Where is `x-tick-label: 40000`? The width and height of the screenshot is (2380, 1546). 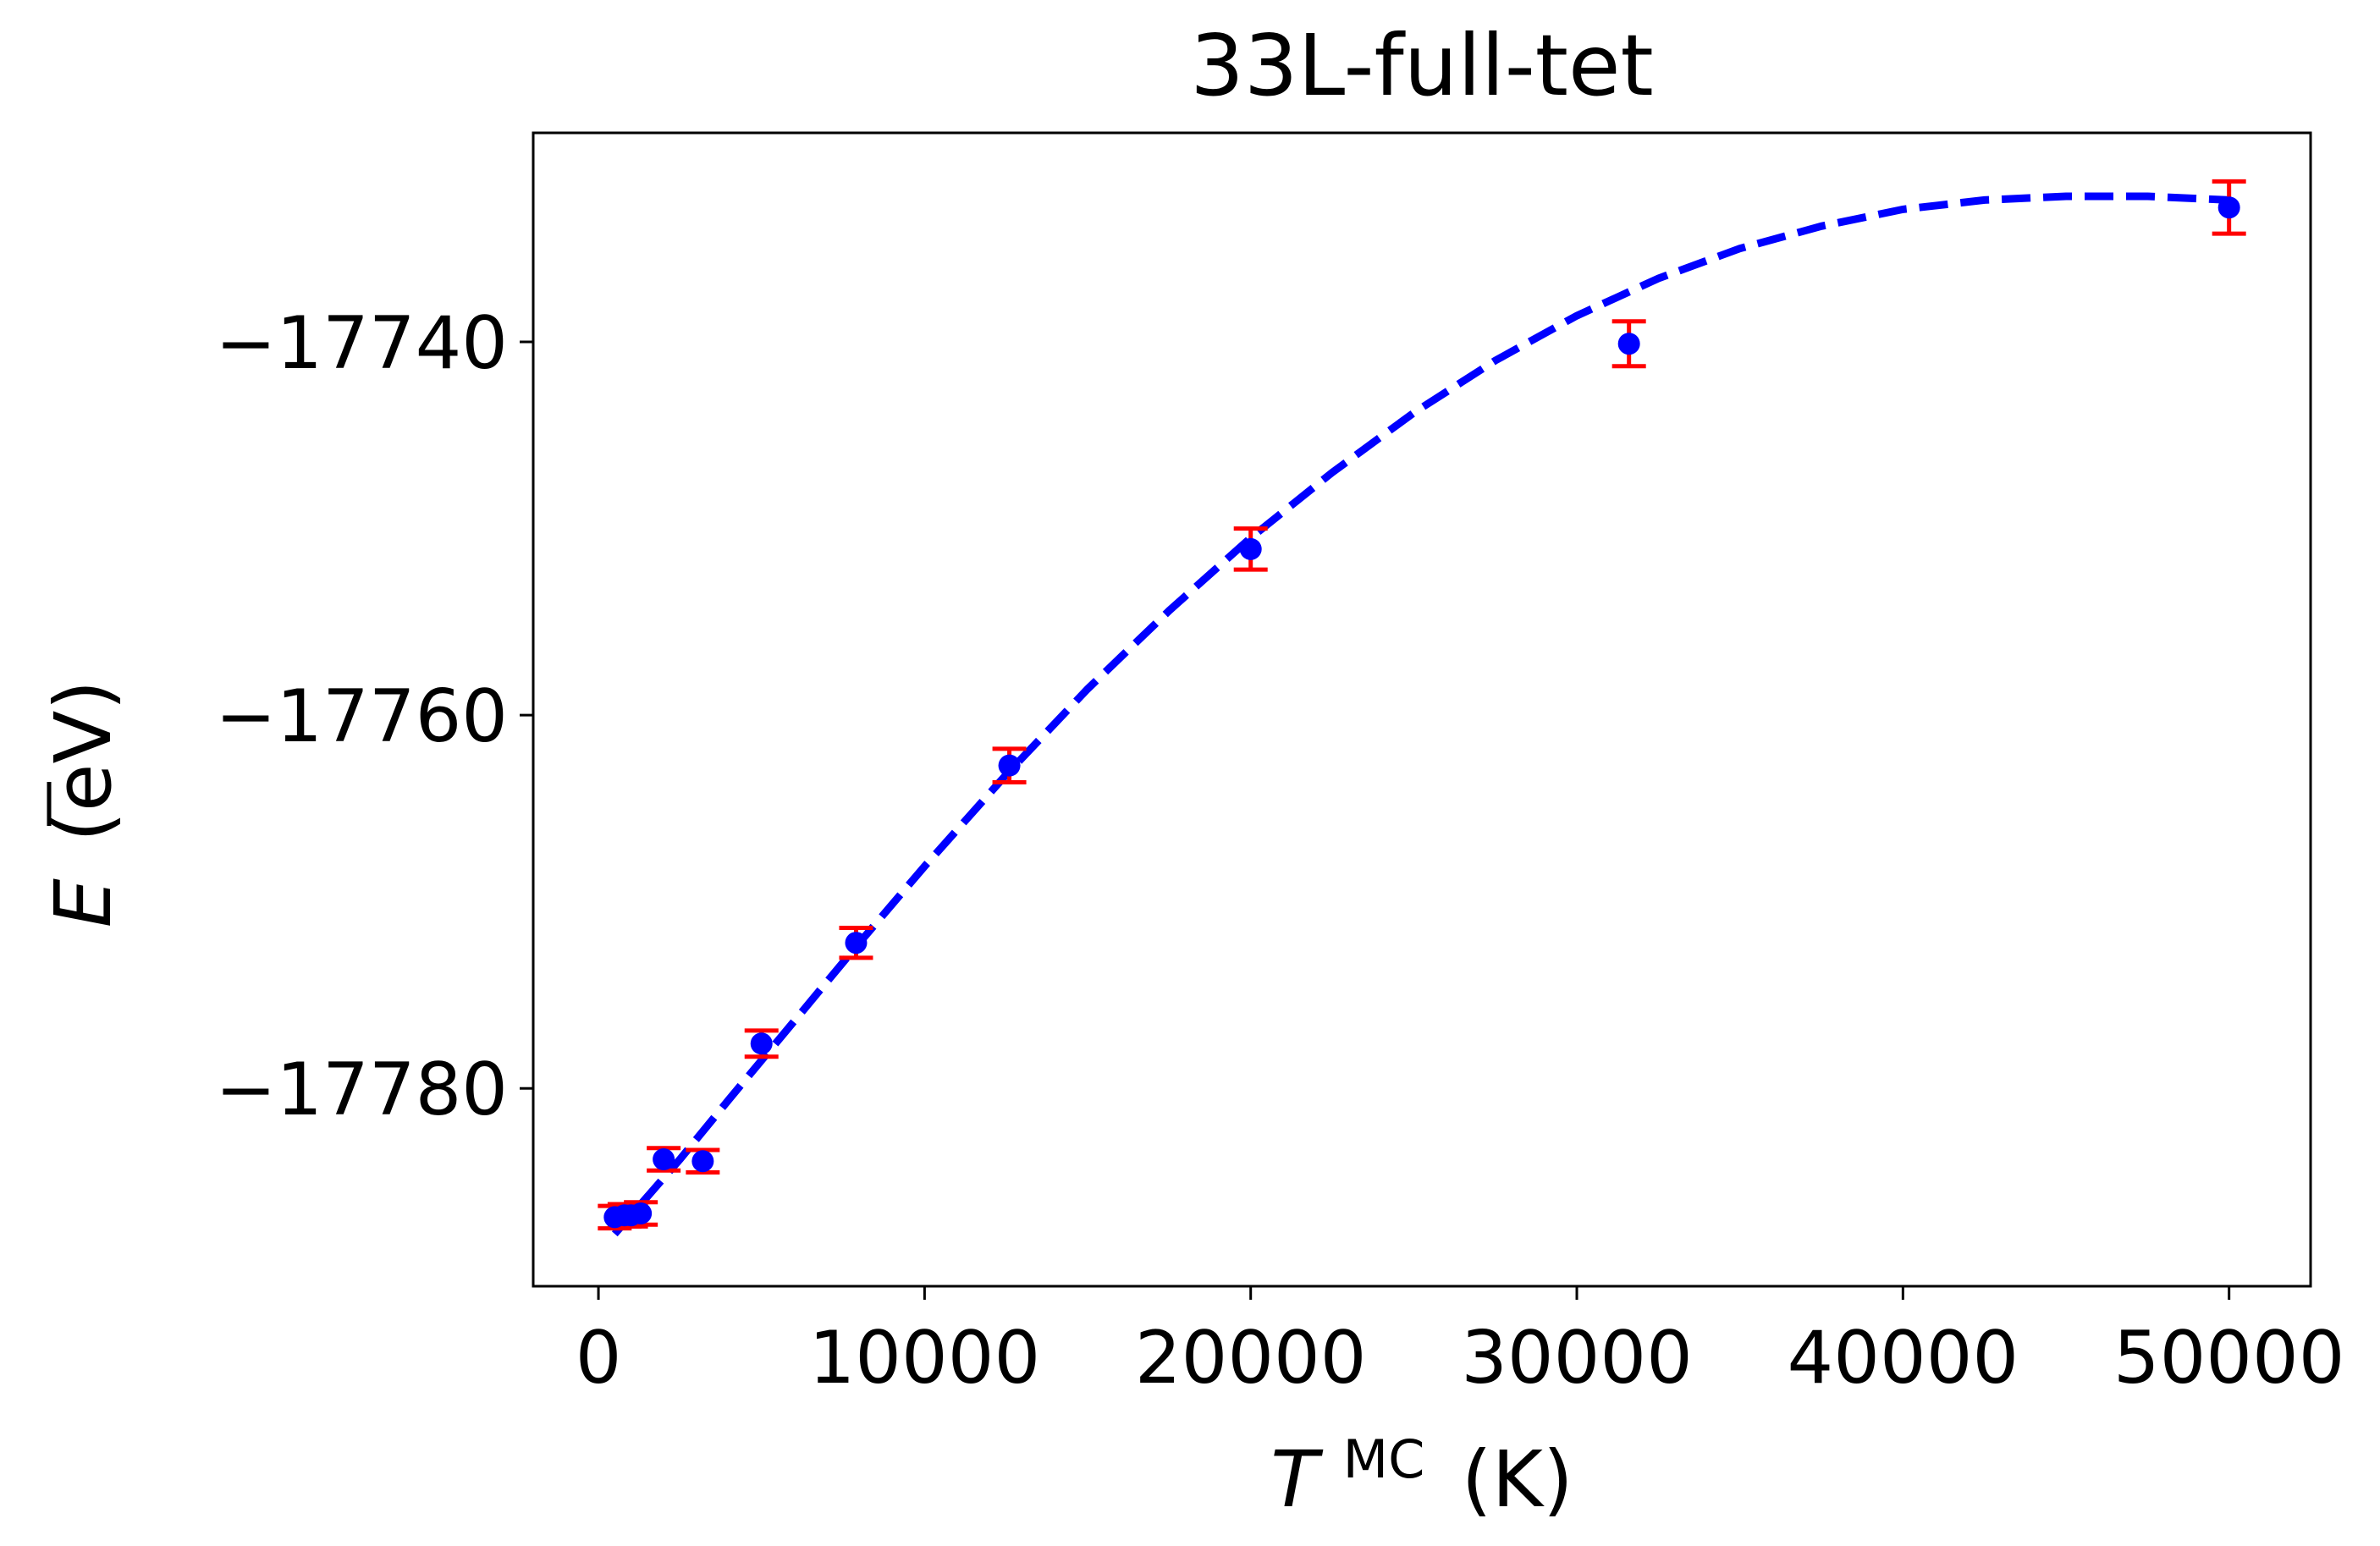 x-tick-label: 40000 is located at coordinates (1904, 1358).